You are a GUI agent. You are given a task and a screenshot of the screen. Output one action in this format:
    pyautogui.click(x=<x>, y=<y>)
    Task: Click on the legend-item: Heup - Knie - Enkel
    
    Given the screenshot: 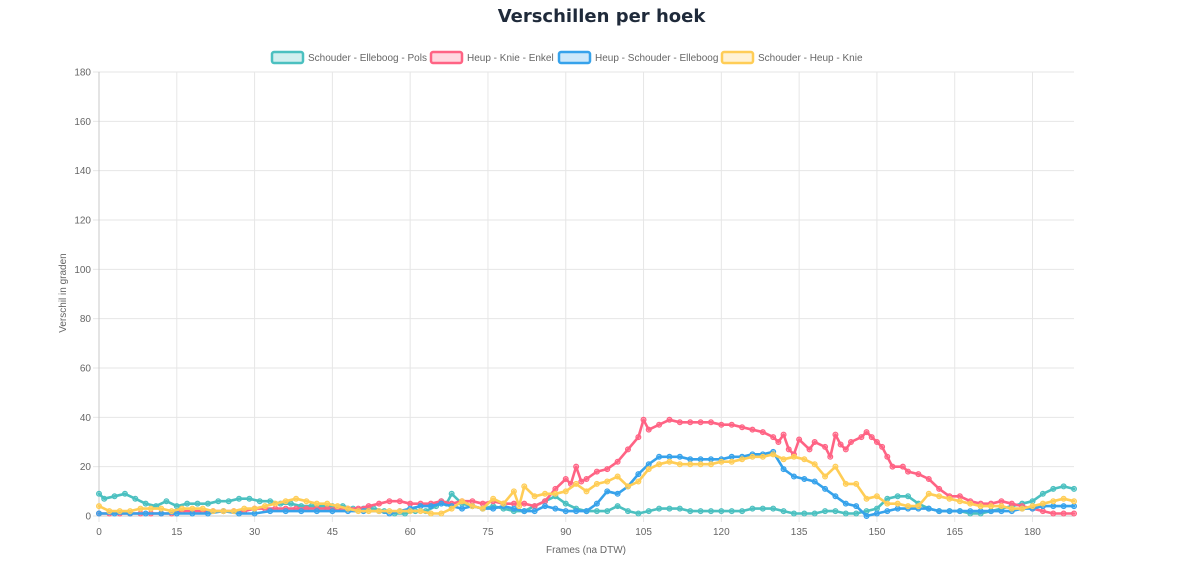 What is the action you would take?
    pyautogui.click(x=491, y=57)
    